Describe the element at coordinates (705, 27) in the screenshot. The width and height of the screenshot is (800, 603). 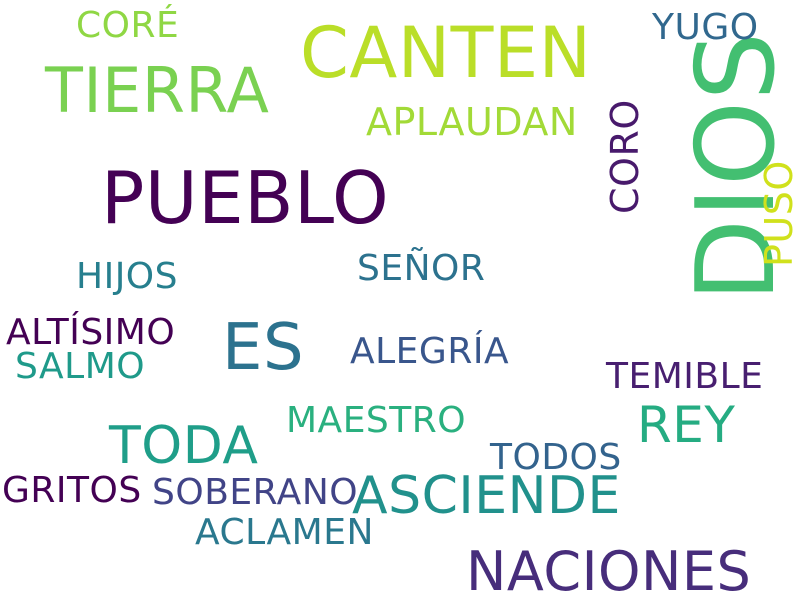
I see `word-yugo: YUGO` at that location.